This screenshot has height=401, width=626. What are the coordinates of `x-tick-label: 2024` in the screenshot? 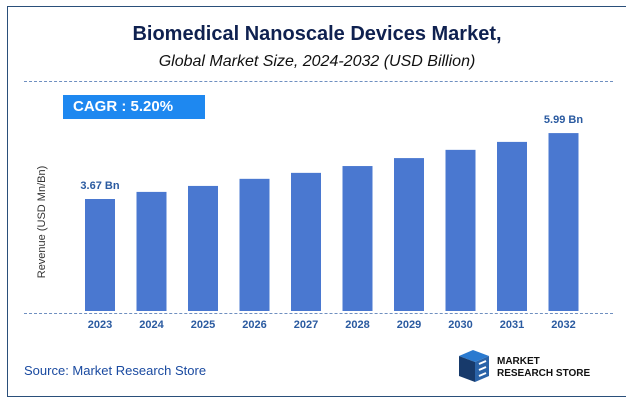 It's located at (151, 325).